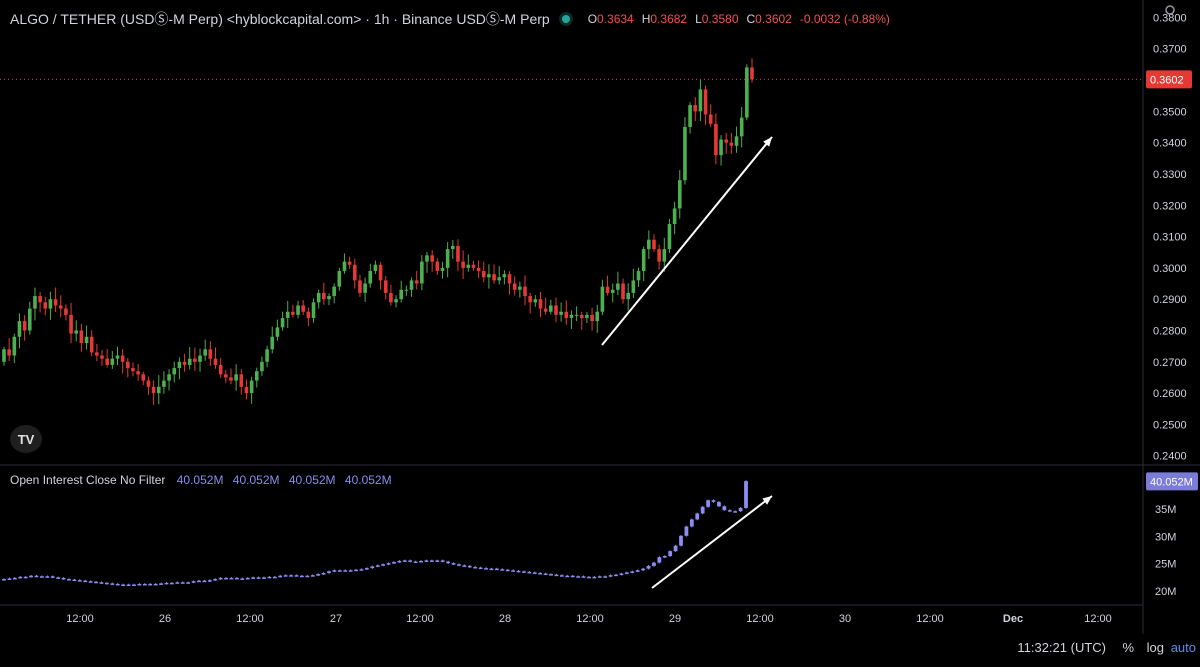 This screenshot has height=667, width=1200. What do you see at coordinates (1170, 206) in the screenshot?
I see `price-tick-label: 0.3200` at bounding box center [1170, 206].